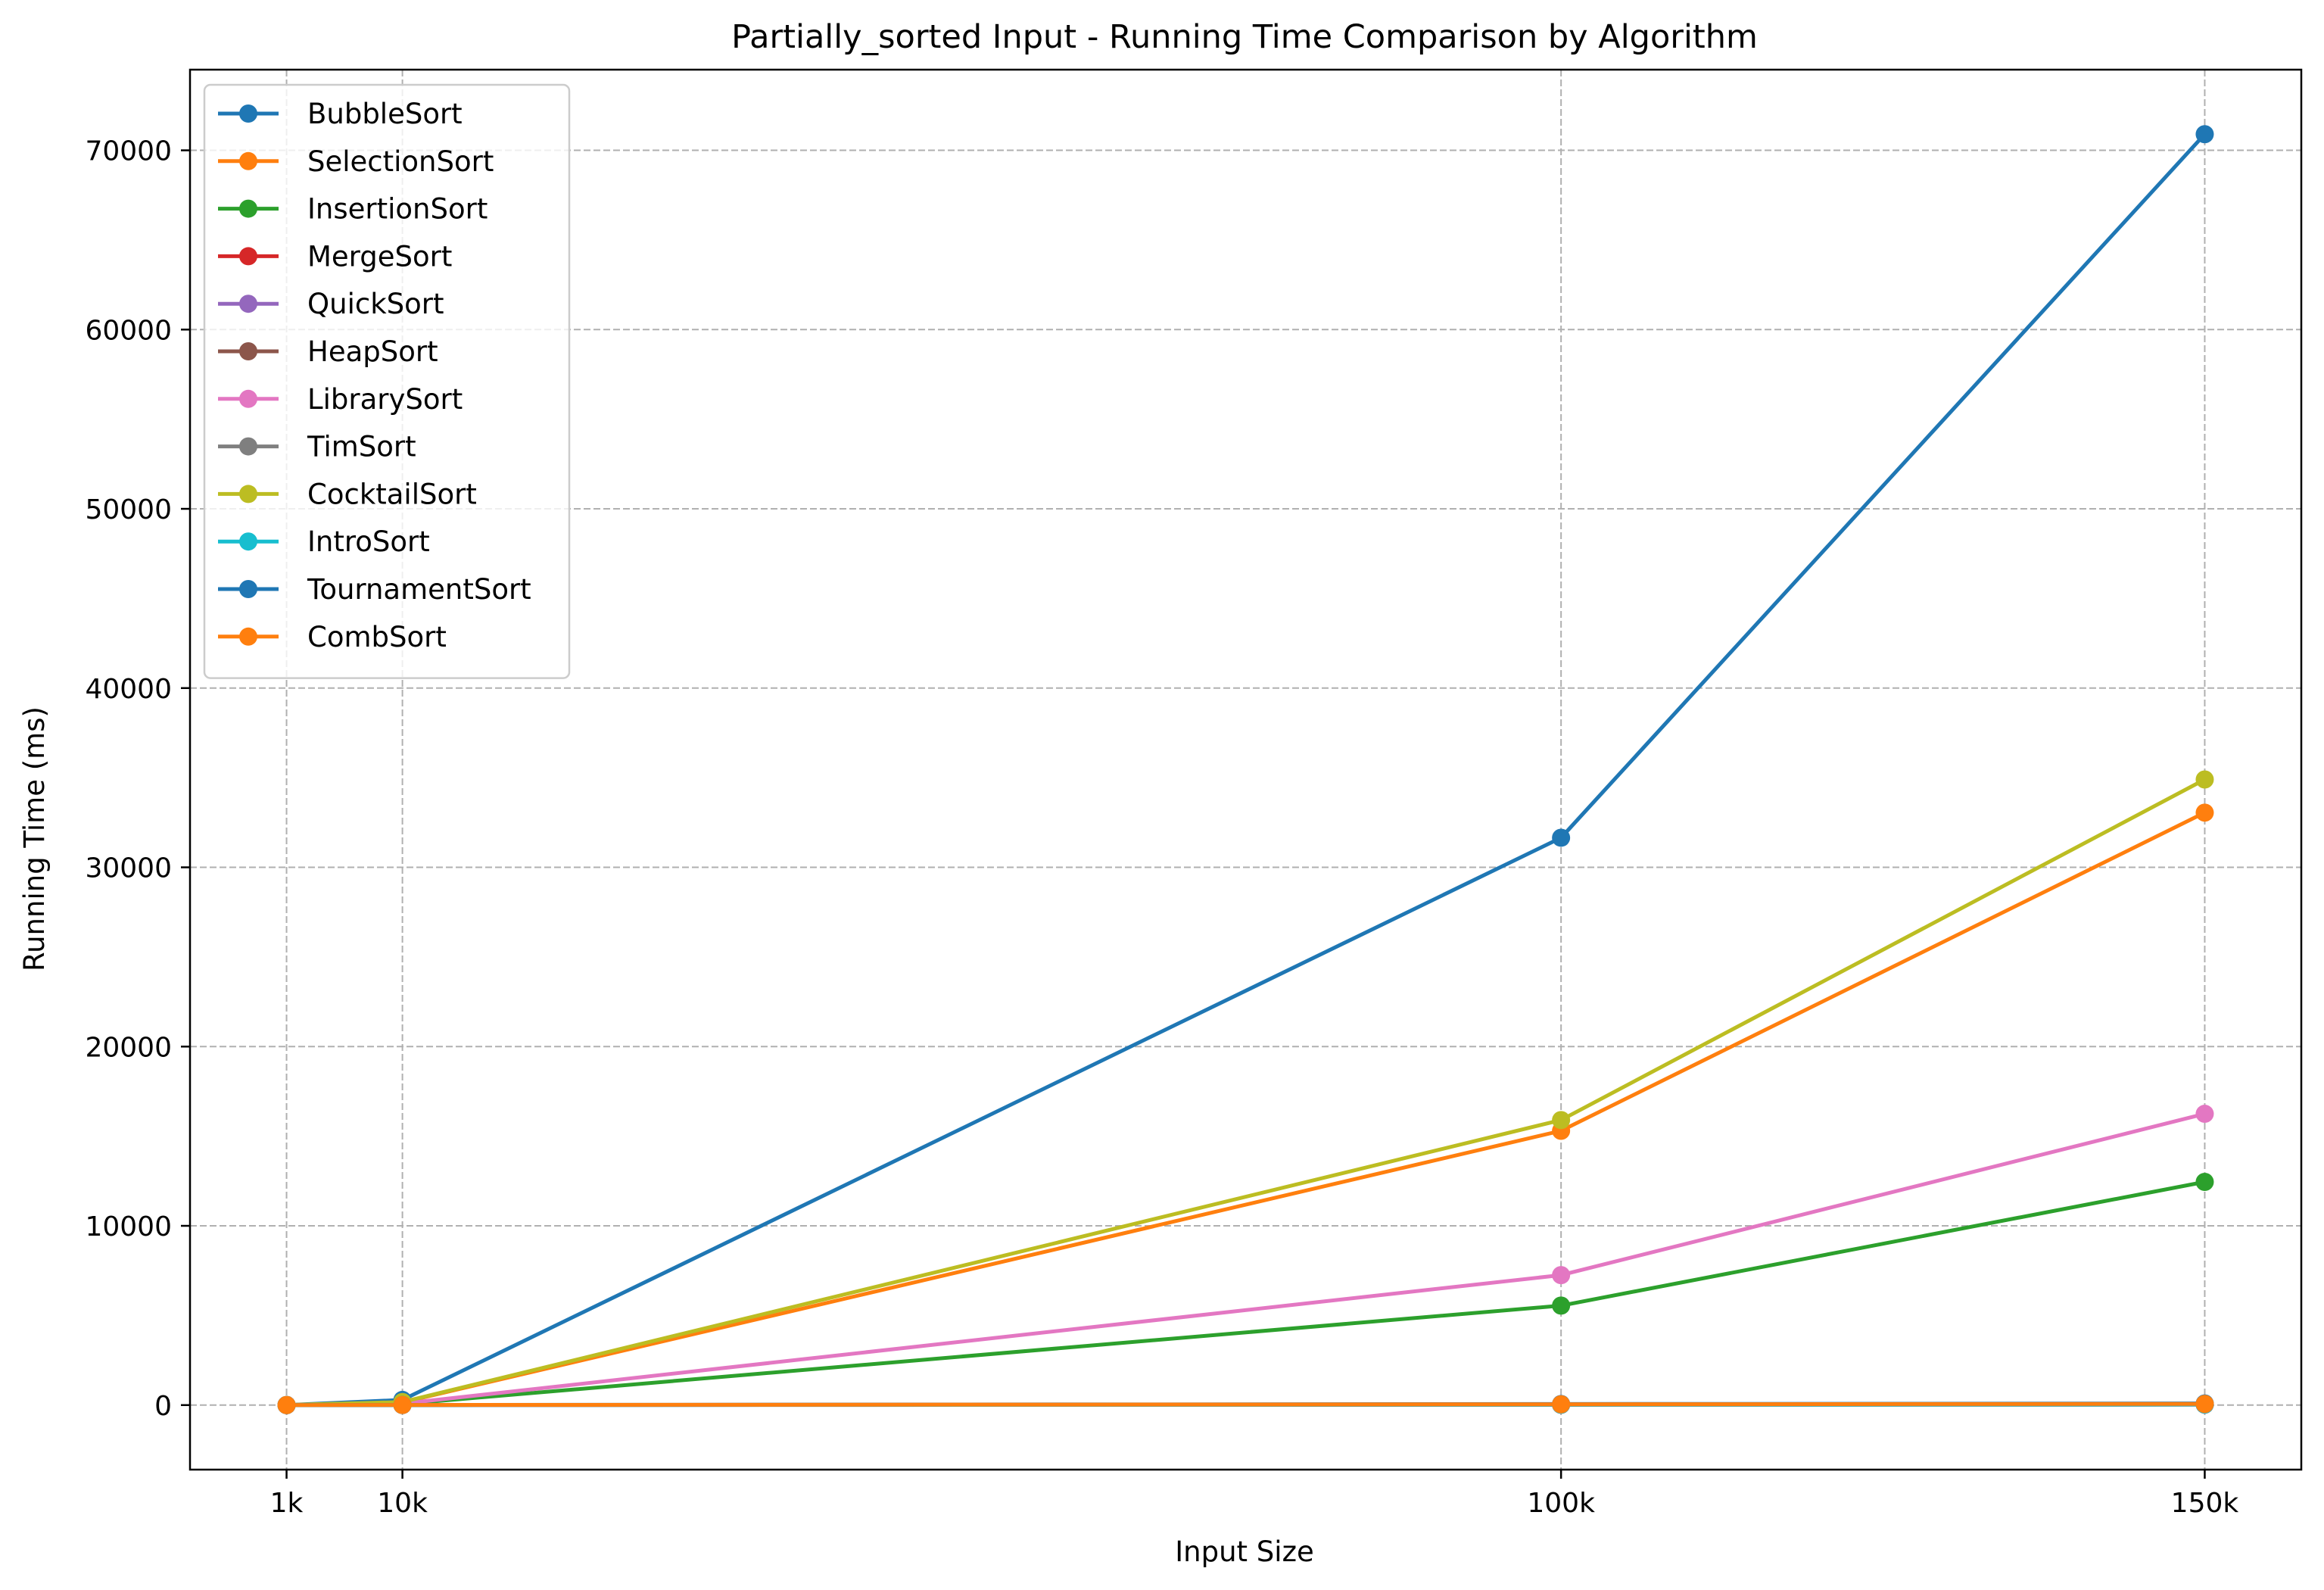  Describe the element at coordinates (419, 589) in the screenshot. I see `legend-label: TournamentSort` at that location.